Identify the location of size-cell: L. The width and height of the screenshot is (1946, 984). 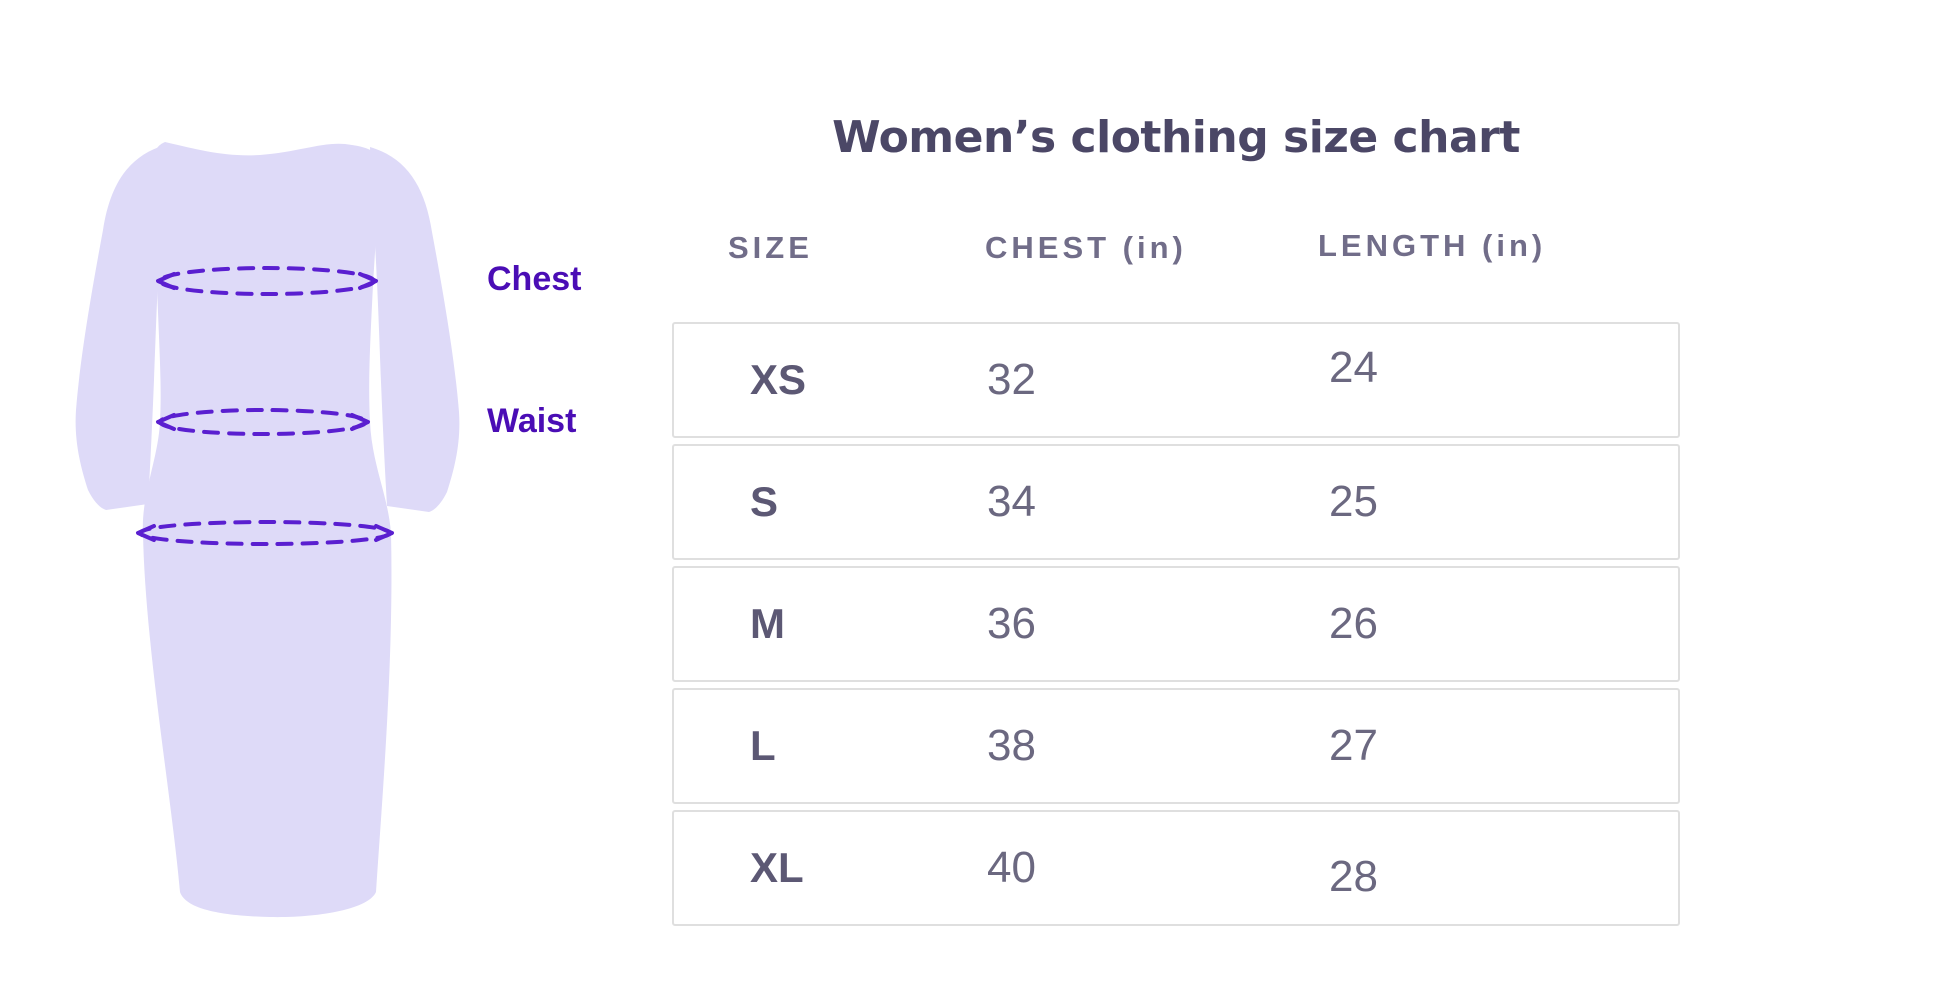
(763, 745).